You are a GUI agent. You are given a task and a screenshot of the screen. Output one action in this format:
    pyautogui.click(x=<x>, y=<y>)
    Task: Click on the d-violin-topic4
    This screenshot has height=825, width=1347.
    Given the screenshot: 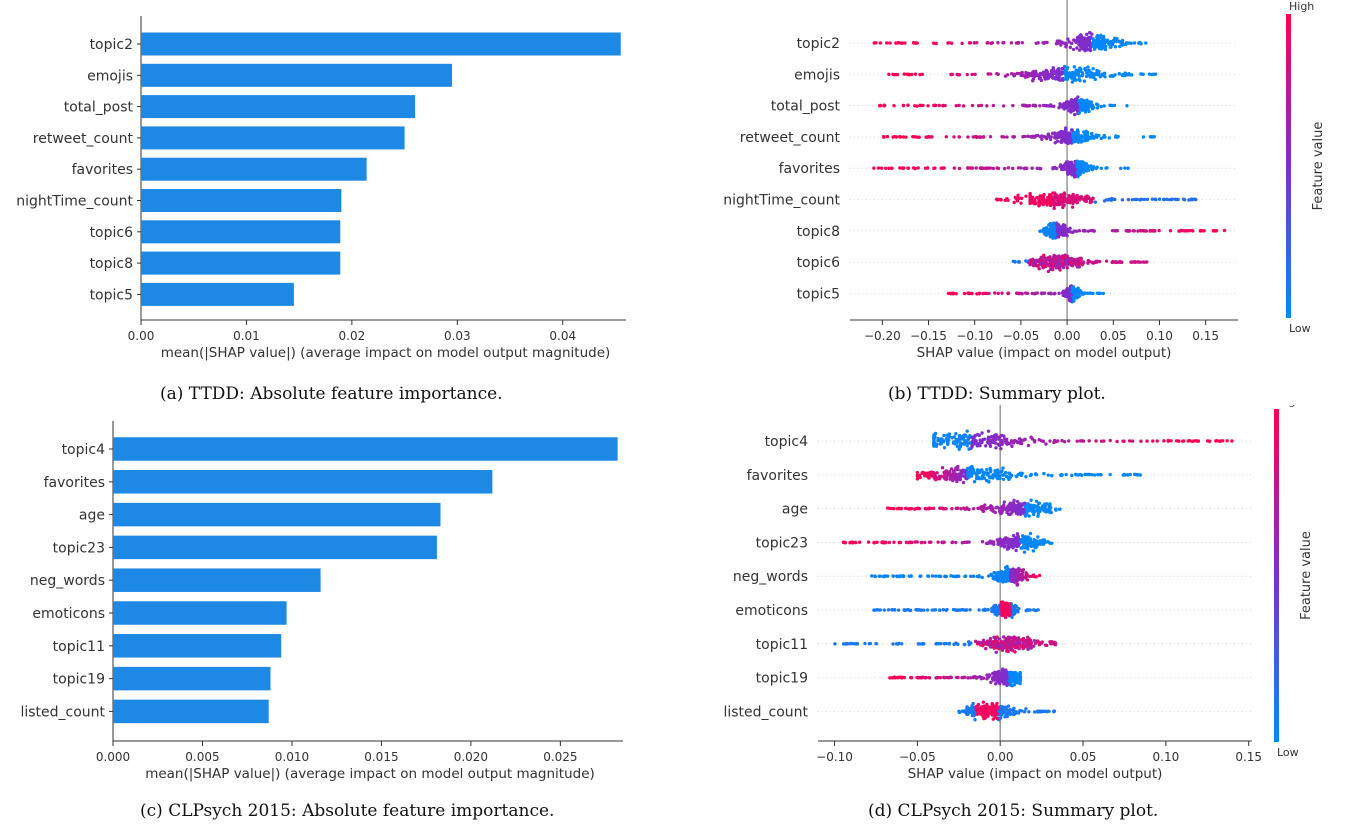 What is the action you would take?
    pyautogui.click(x=1083, y=440)
    